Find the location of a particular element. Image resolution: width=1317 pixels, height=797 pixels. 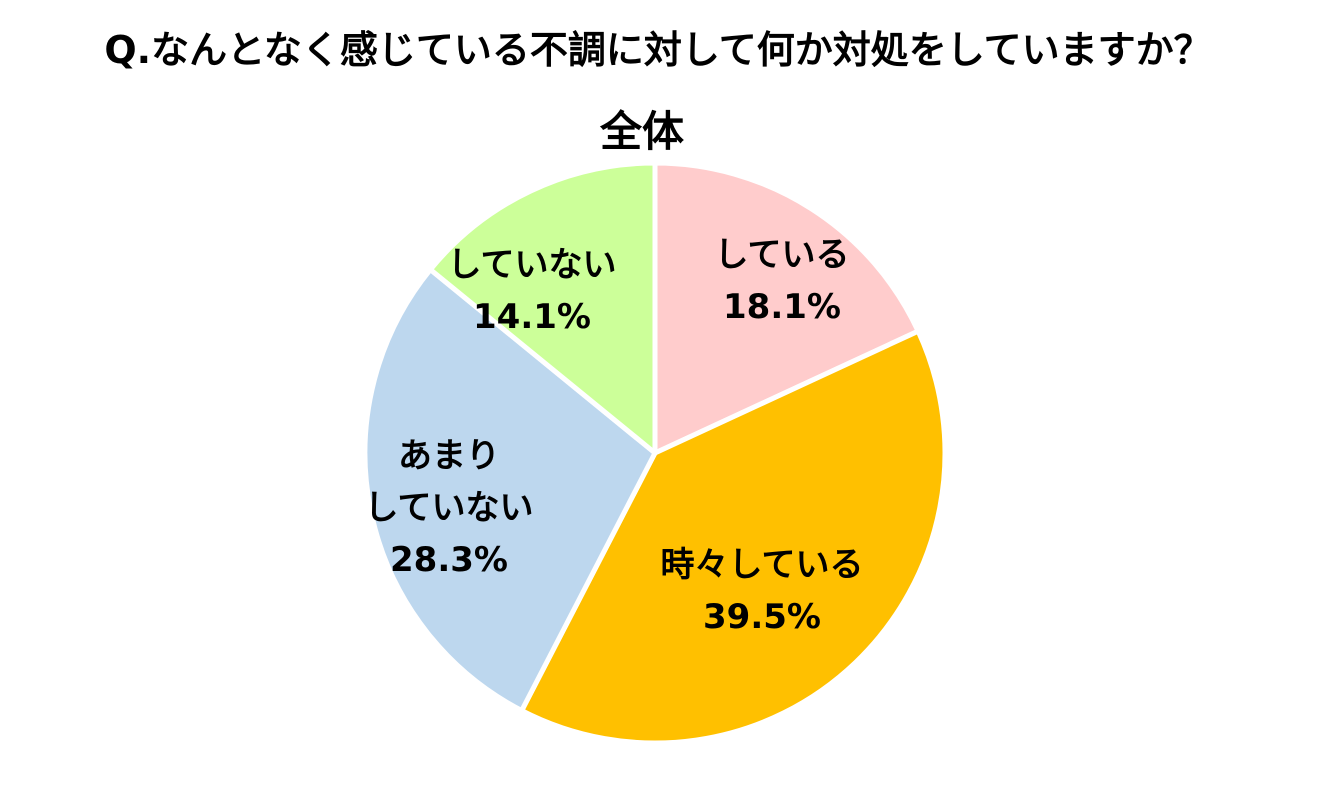

slice-label-3: あまりしていない 28.3% is located at coordinates (449, 508).